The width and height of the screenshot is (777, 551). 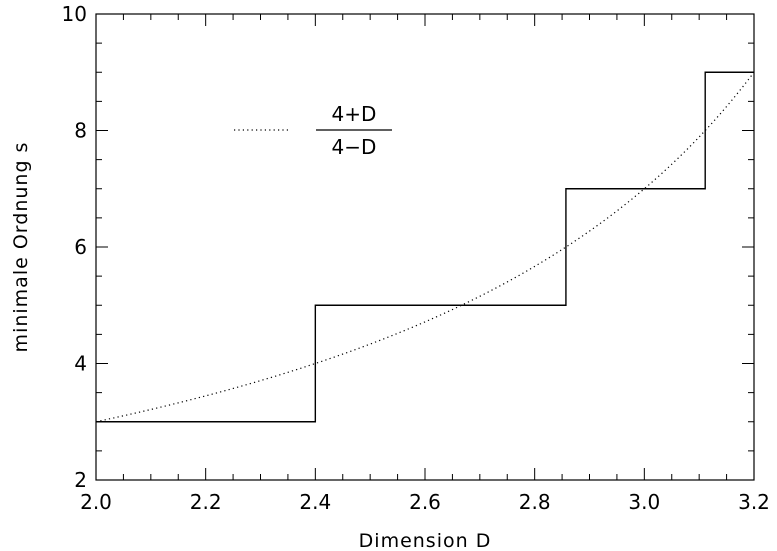 I want to click on x-tick-label: 2.6, so click(x=425, y=502).